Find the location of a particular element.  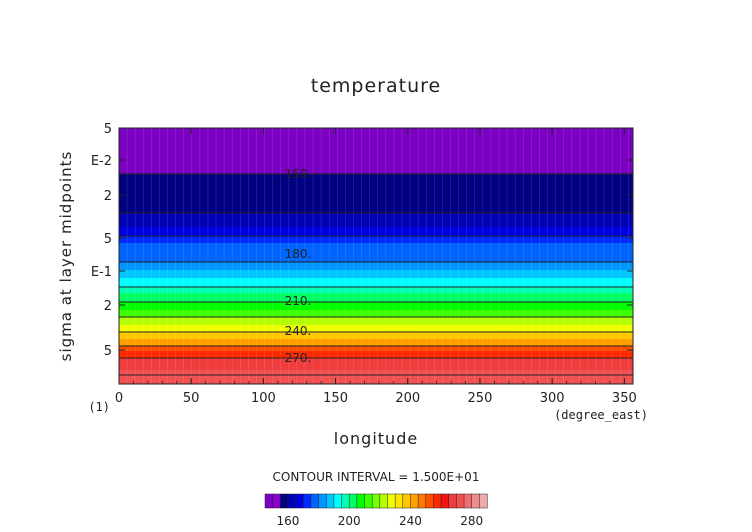

y-tick-label: E-1 is located at coordinates (101, 272).